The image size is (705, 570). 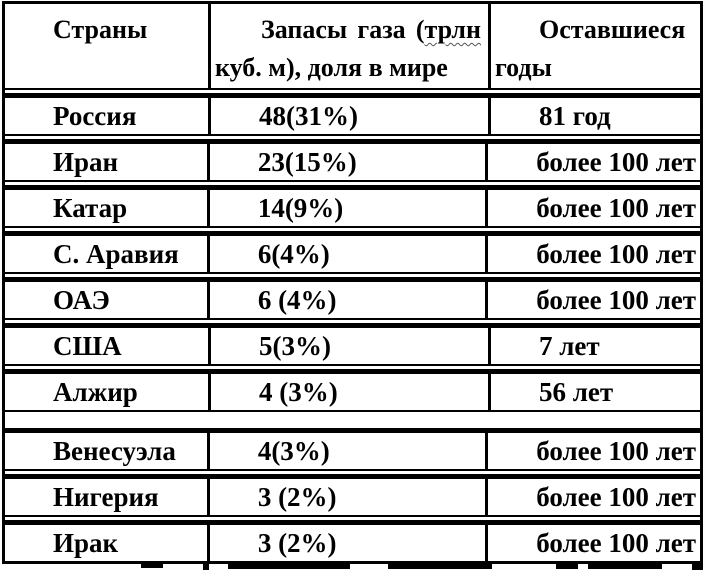 What do you see at coordinates (95, 392) in the screenshot?
I see `cell-country: Алжир` at bounding box center [95, 392].